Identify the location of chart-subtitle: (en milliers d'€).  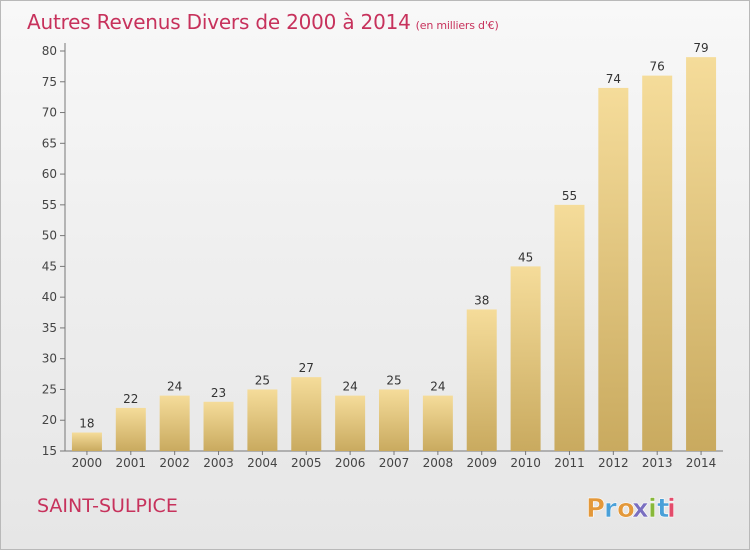
(457, 25).